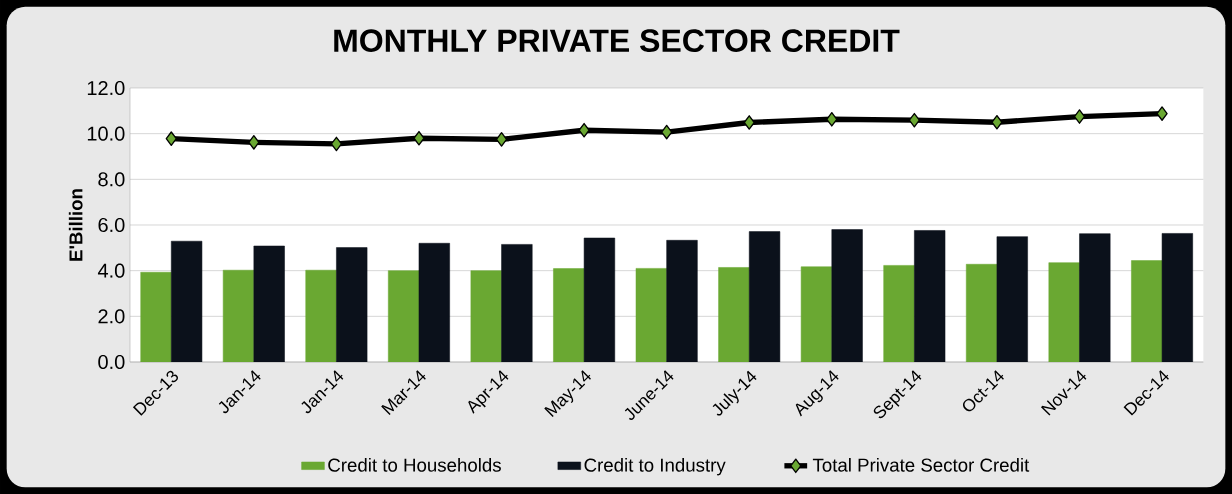 The height and width of the screenshot is (494, 1232). What do you see at coordinates (111, 316) in the screenshot?
I see `y-tick-label: 2.0` at bounding box center [111, 316].